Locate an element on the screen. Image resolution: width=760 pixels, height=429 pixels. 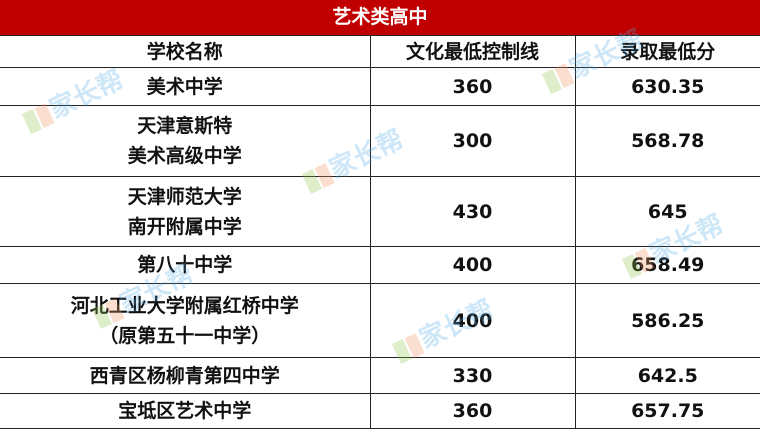
school-name-line: 宝坻区艺术中学 is located at coordinates (185, 411).